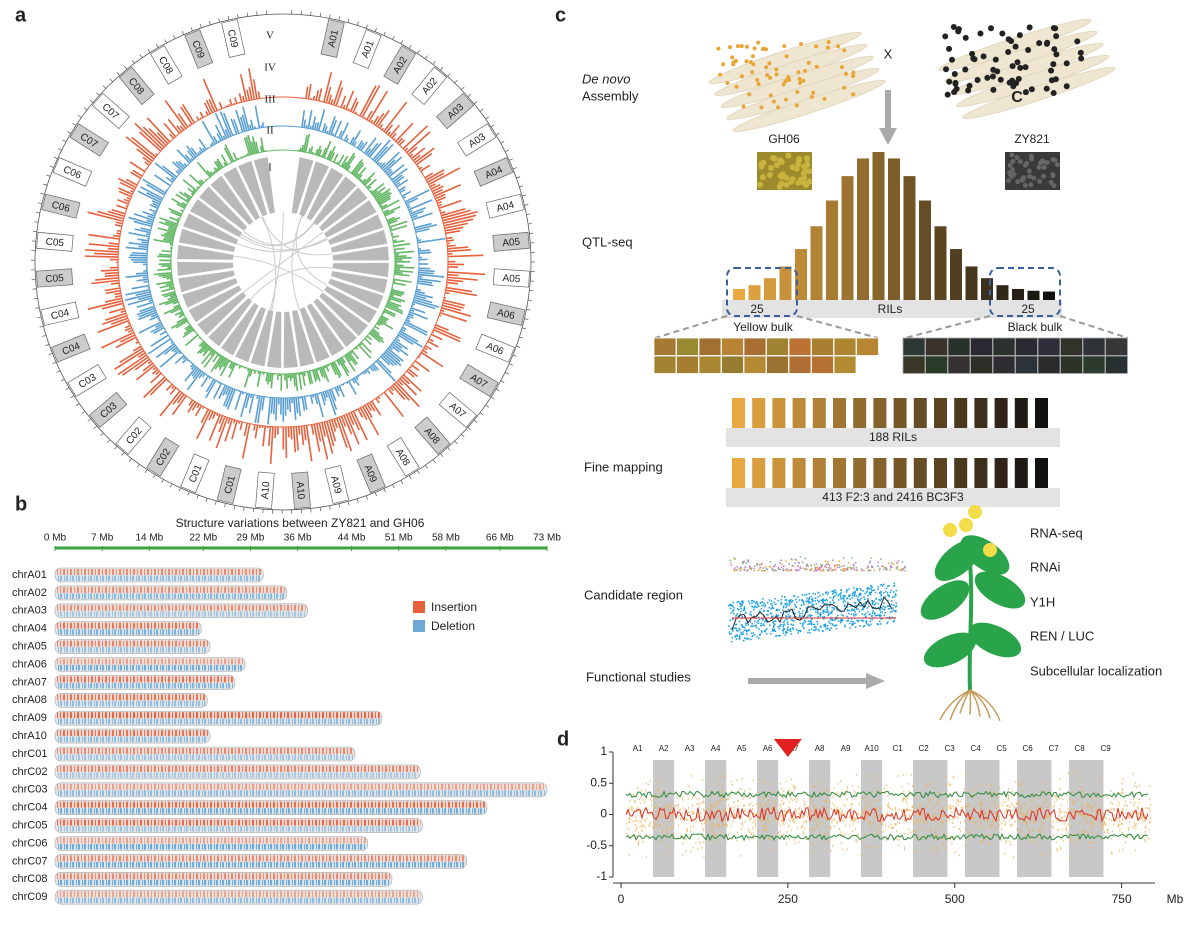  I want to click on insertion-track, so click(181, 608).